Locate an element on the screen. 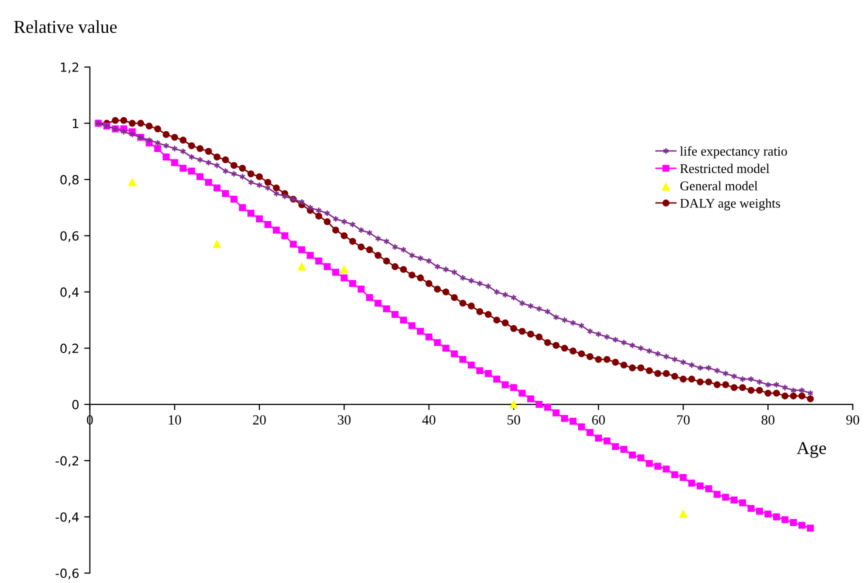 This screenshot has height=583, width=864. y-tick-label: 0,8 is located at coordinates (69, 180).